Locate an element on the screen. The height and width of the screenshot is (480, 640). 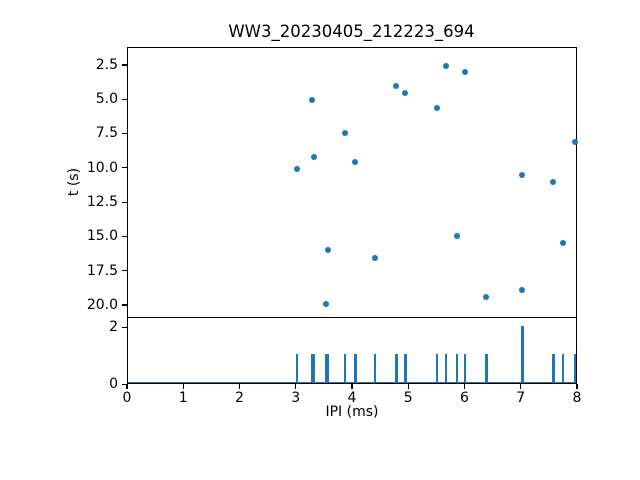
histogram-baseline is located at coordinates (352, 382).